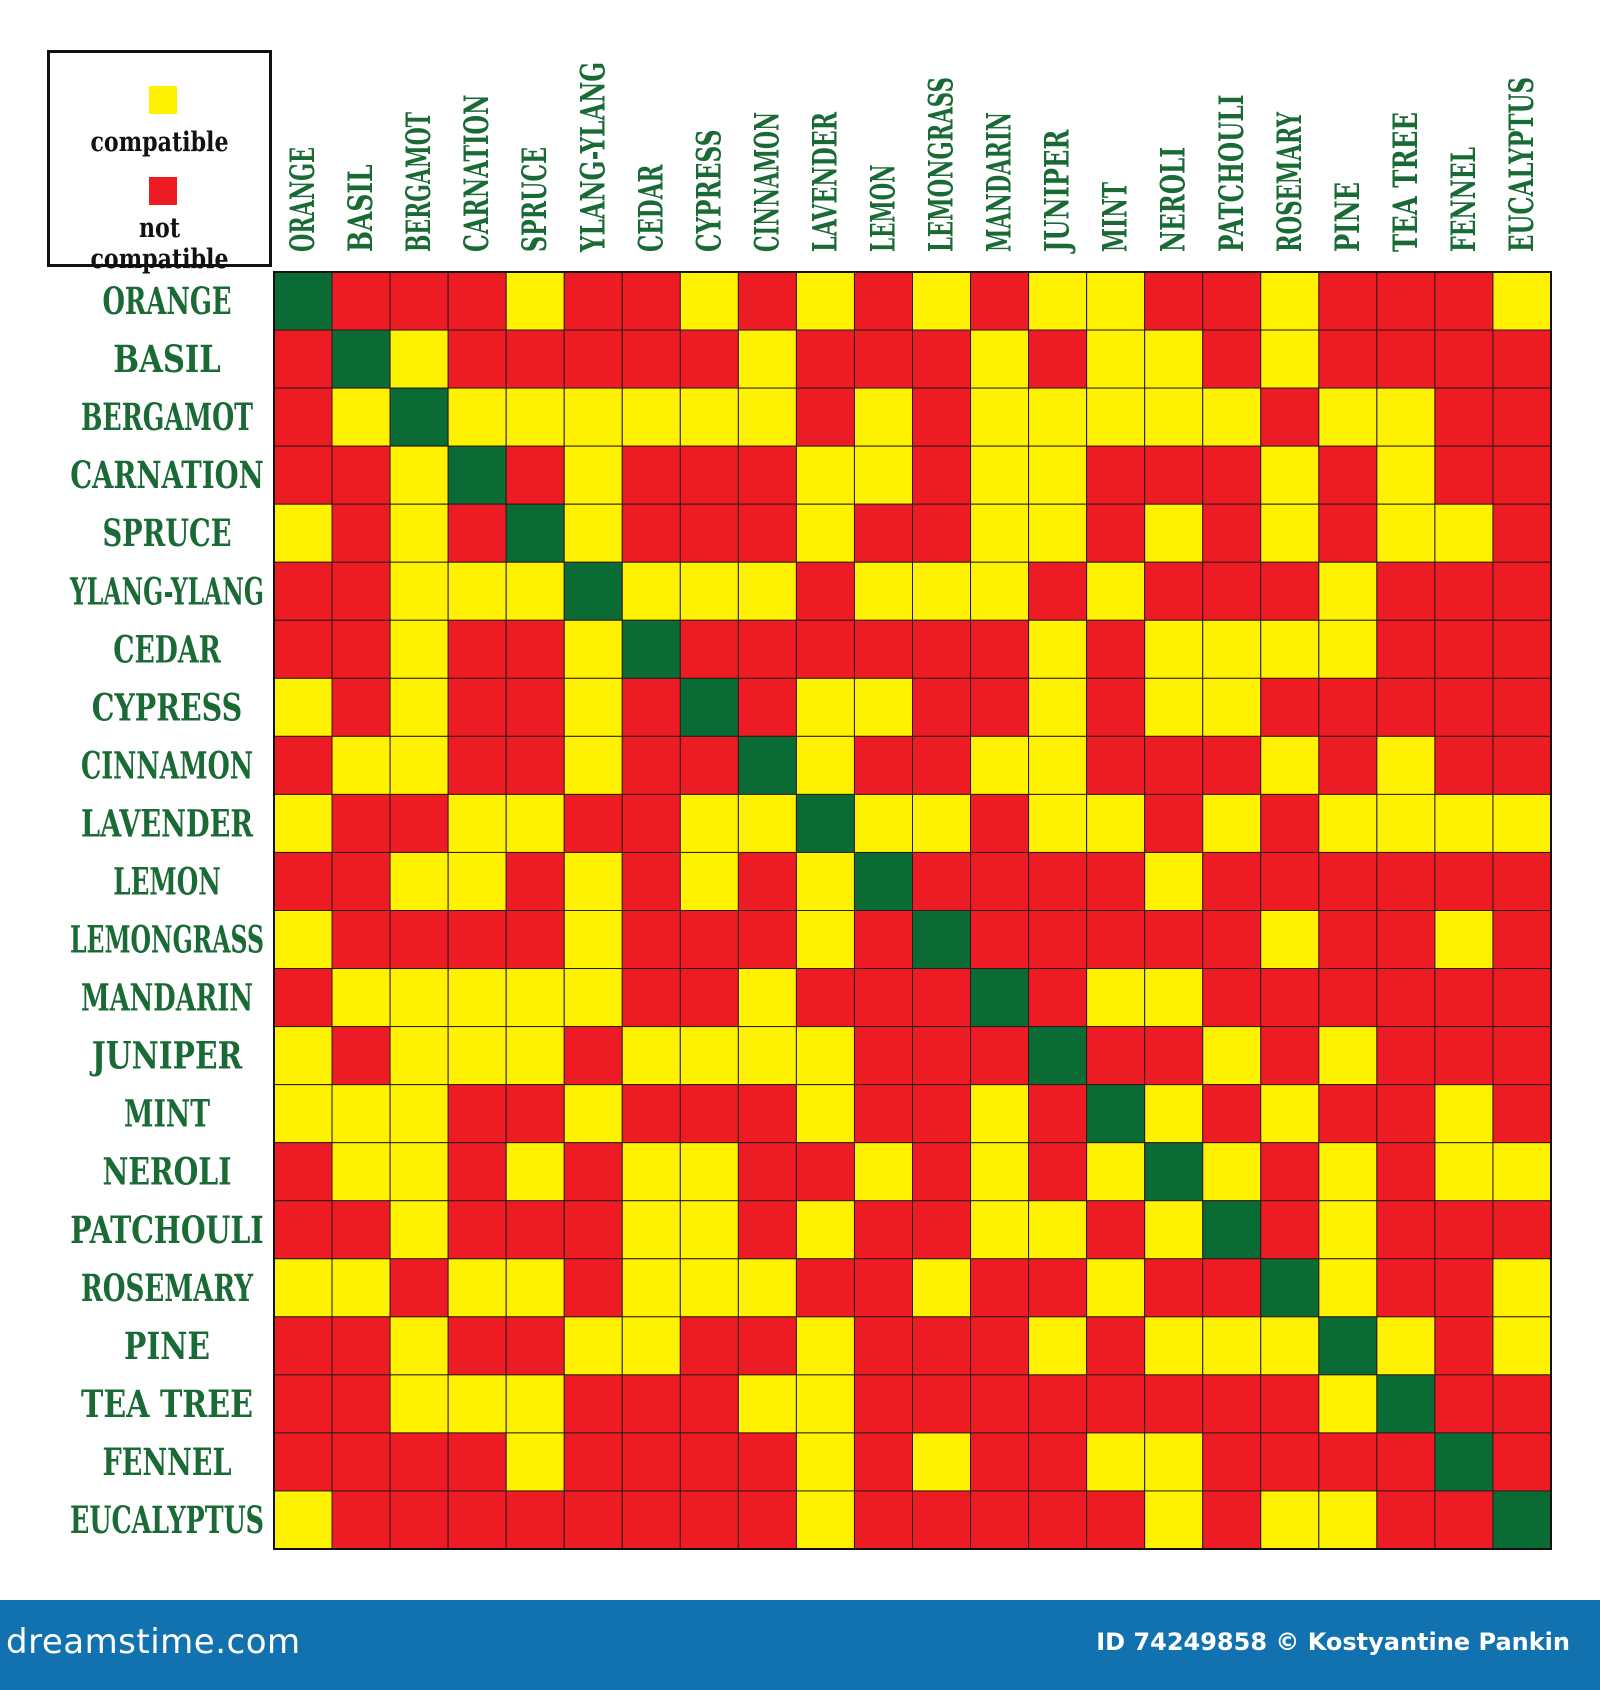 The image size is (1600, 1690). Describe the element at coordinates (1522, 1346) in the screenshot. I see `cell-pine-eucalyptus` at that location.